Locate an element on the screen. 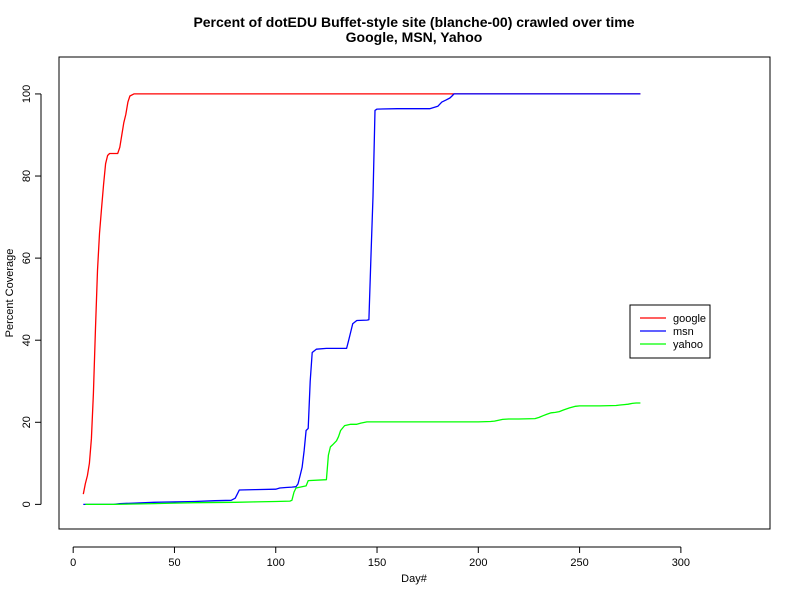 The width and height of the screenshot is (800, 600). x-tick-label: 250 is located at coordinates (579, 563).